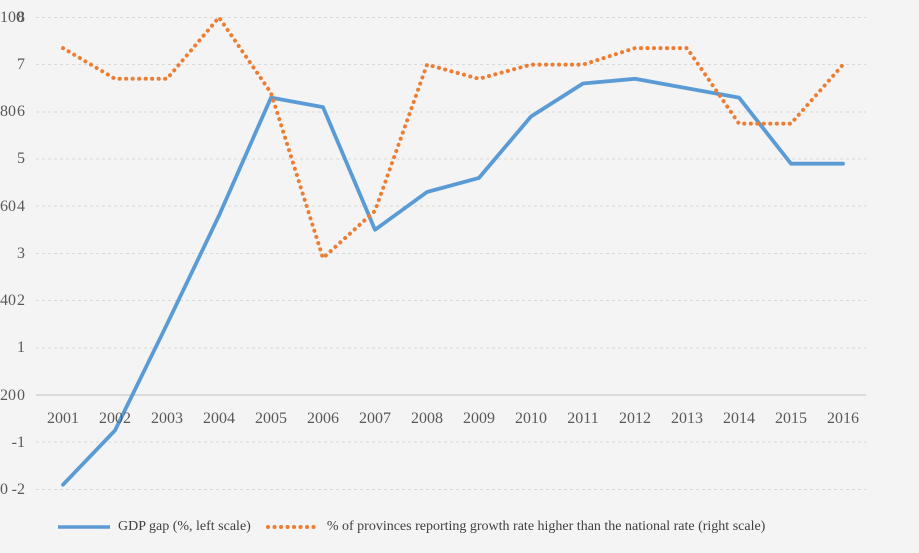 The width and height of the screenshot is (919, 553). Describe the element at coordinates (531, 418) in the screenshot. I see `x-tick-label: 2010` at that location.